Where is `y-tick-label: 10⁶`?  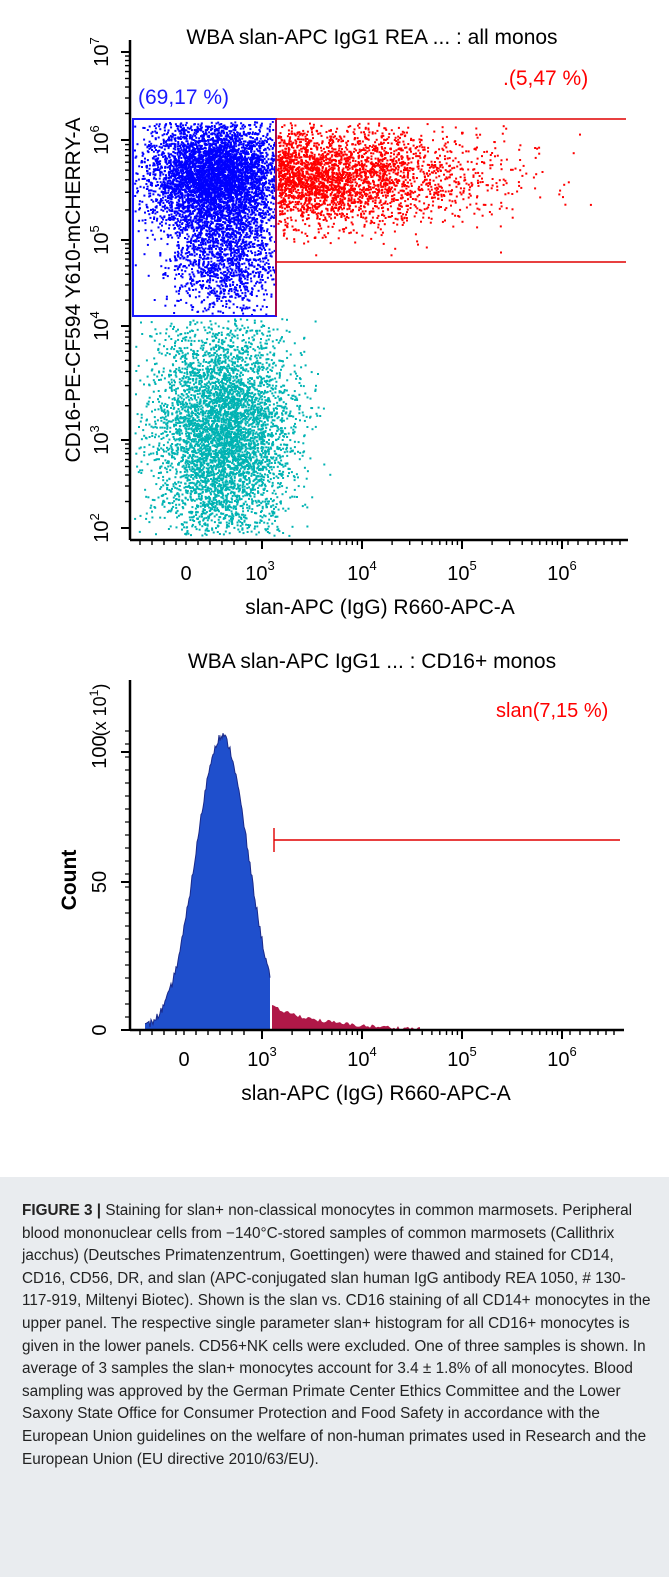
y-tick-label: 10⁶ is located at coordinates (100, 139).